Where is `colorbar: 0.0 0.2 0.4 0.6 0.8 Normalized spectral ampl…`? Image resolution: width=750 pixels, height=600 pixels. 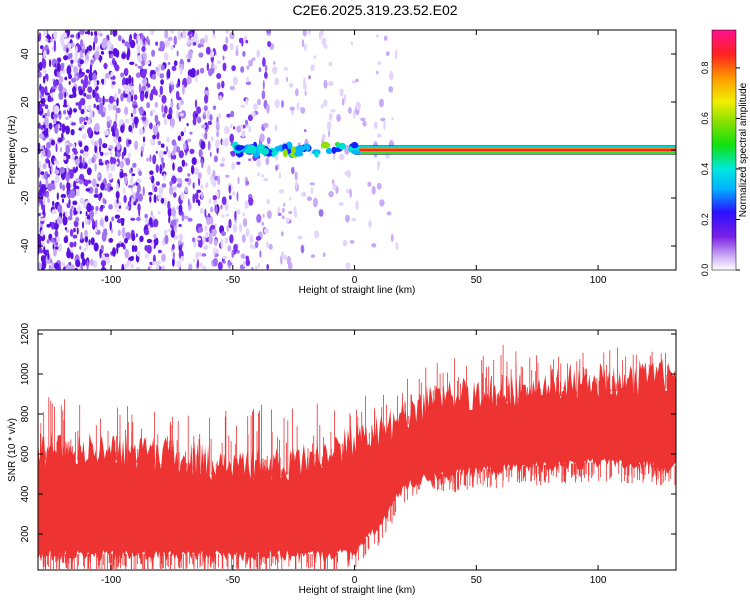
colorbar: 0.0 0.2 0.4 0.6 0.8 Normalized spectral ampl… is located at coordinates (724, 152).